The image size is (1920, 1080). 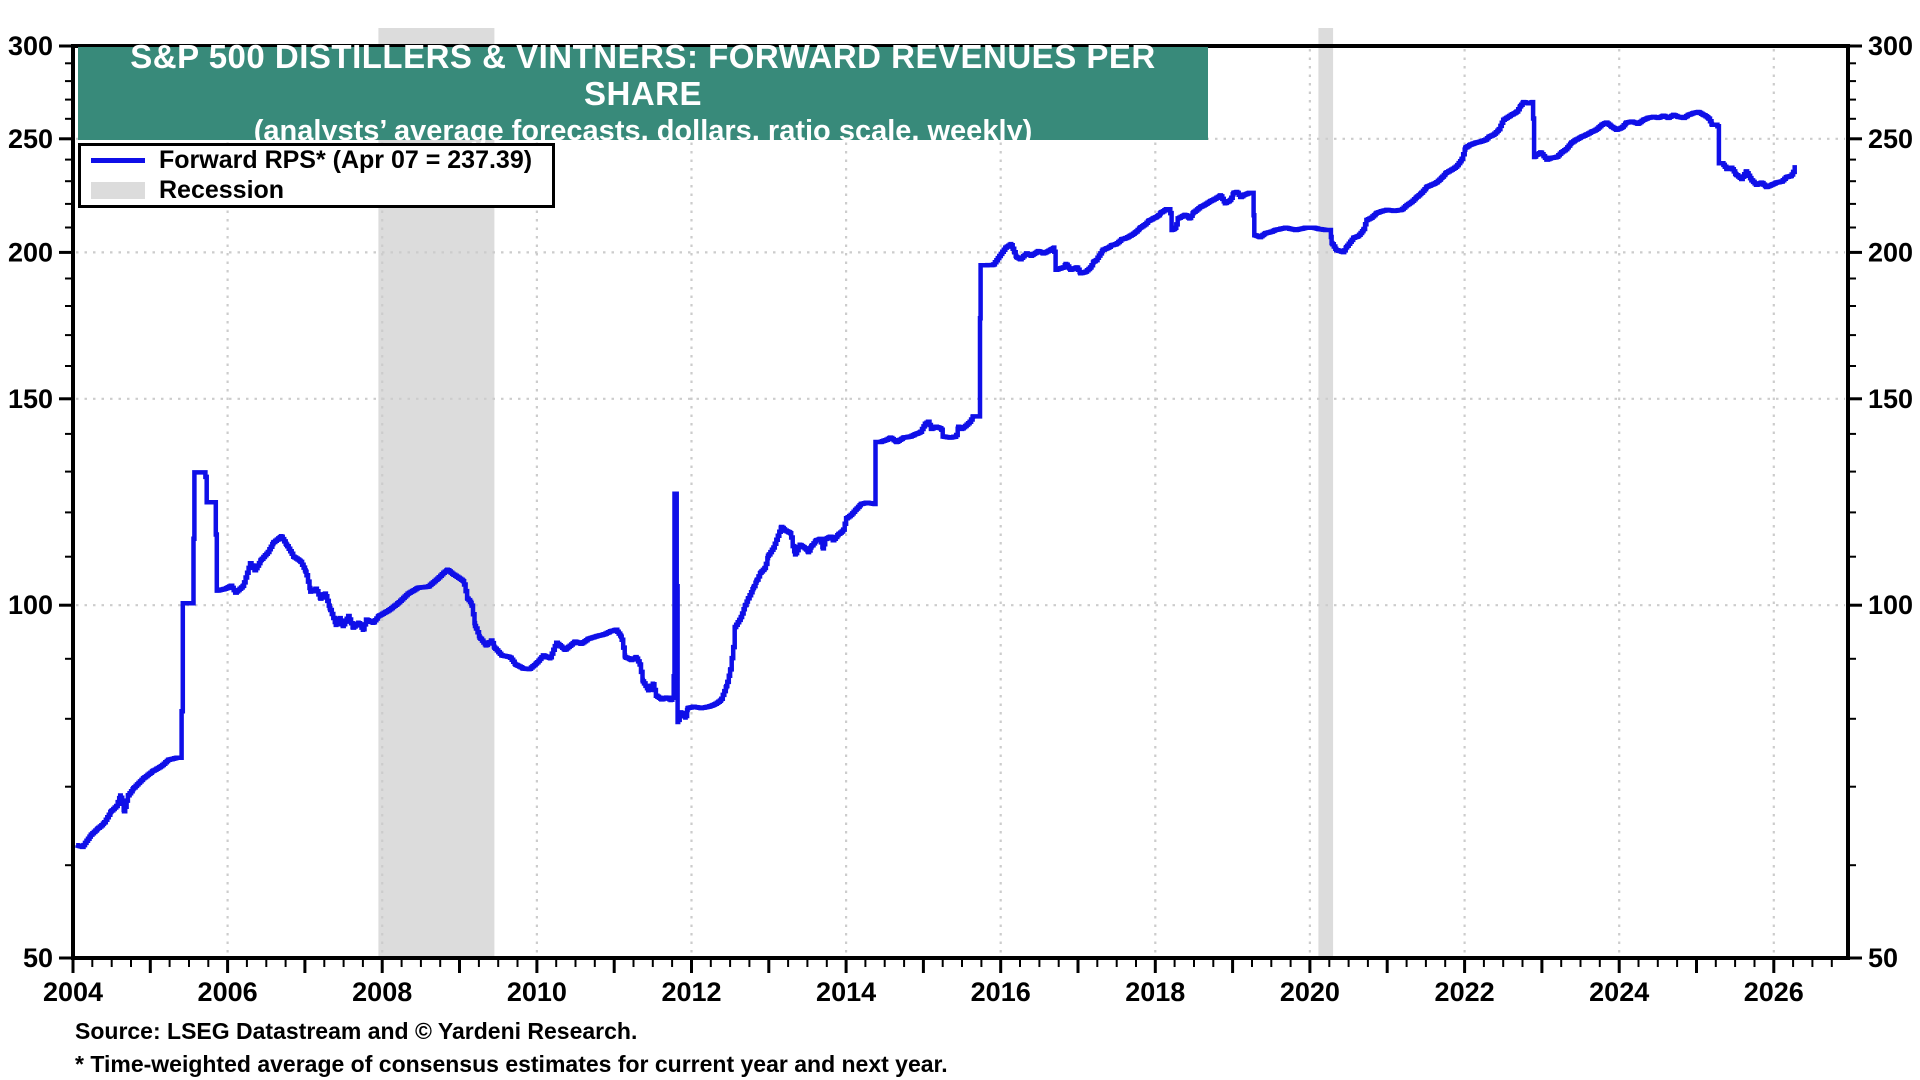 I want to click on y-axis-label-right: 50, so click(x=1883, y=958).